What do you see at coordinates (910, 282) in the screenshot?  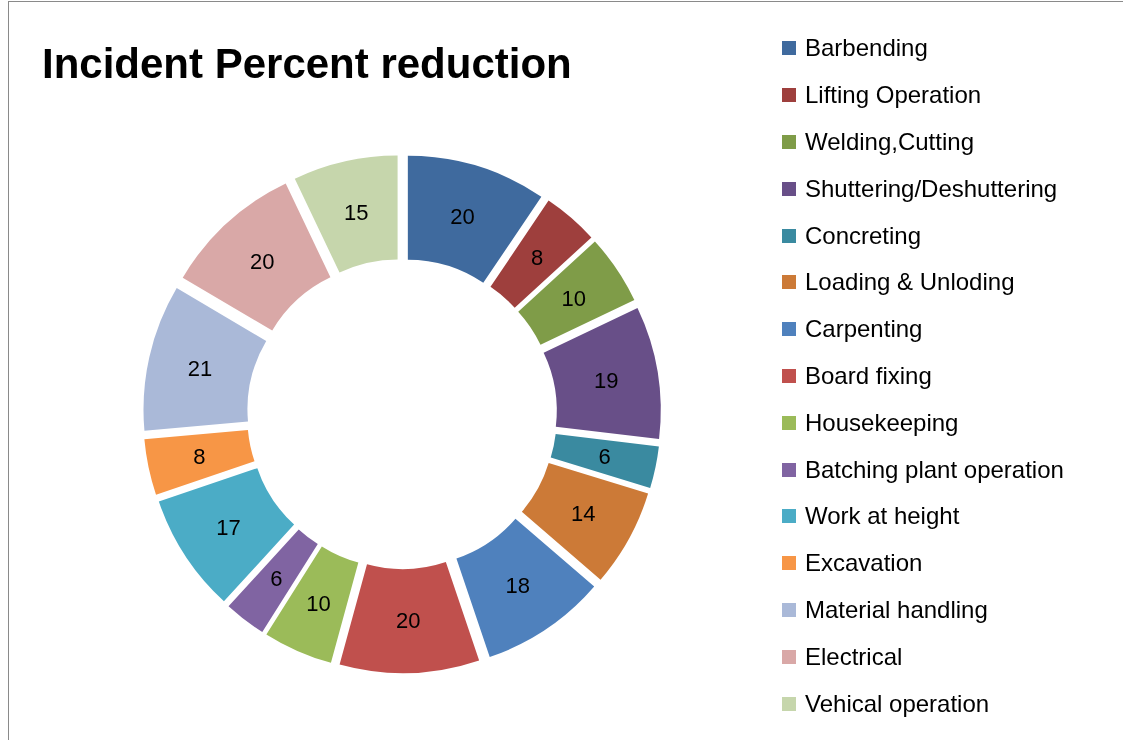 I see `legend-label: Loading & Unloding` at bounding box center [910, 282].